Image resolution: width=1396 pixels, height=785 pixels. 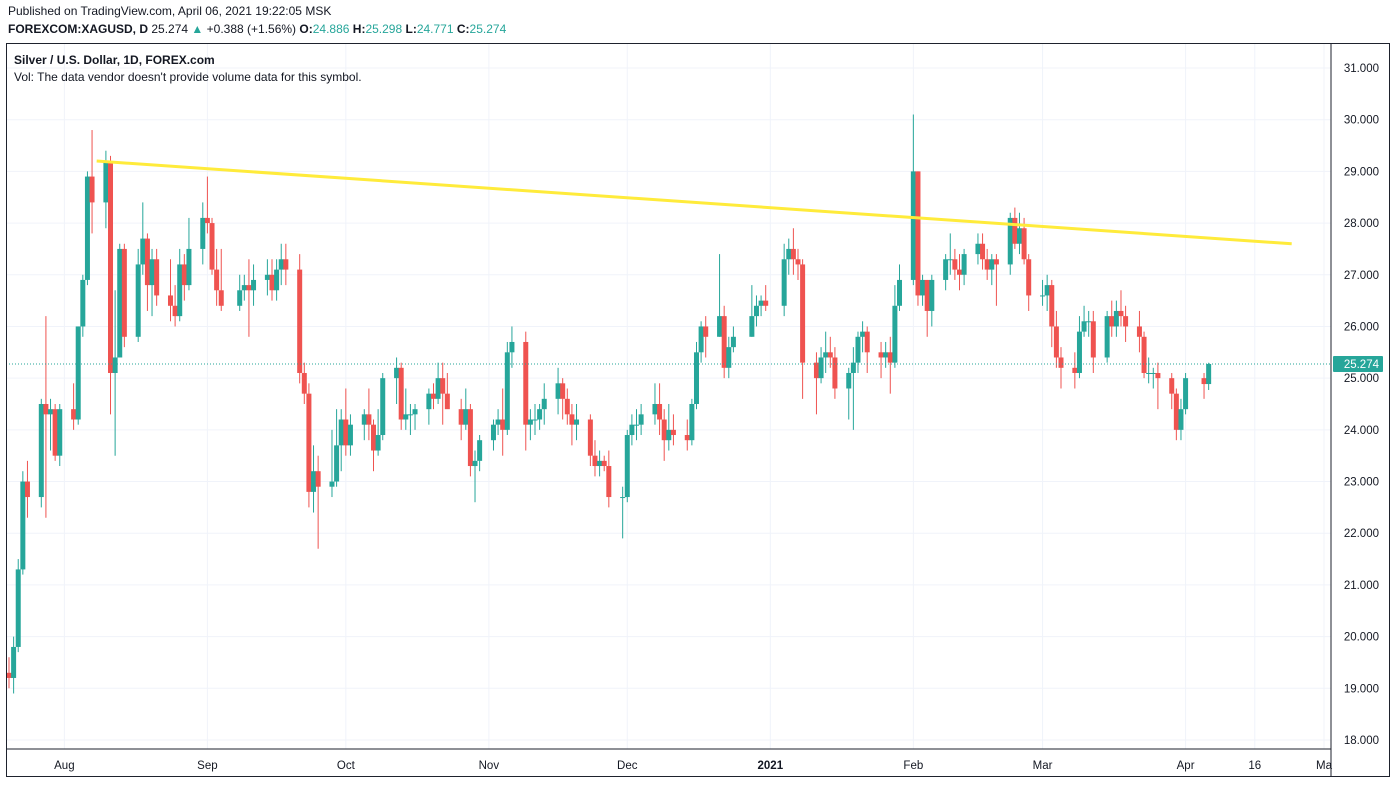 I want to click on y-tick-label: 21.000, so click(x=1361, y=586).